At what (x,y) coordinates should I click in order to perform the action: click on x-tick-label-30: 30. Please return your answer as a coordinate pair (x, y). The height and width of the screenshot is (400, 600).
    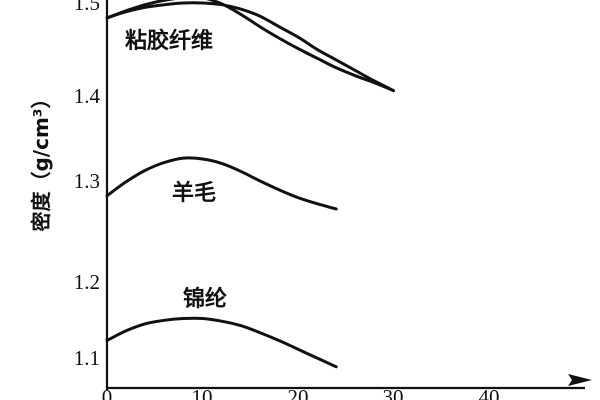
    Looking at the image, I should click on (393, 392).